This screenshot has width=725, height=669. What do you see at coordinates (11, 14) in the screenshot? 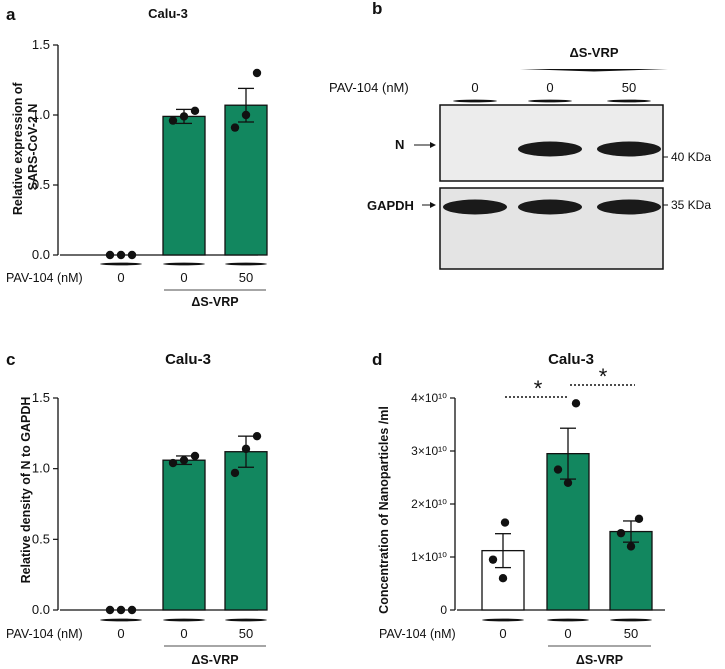
I see `panel-letter-a: a` at bounding box center [11, 14].